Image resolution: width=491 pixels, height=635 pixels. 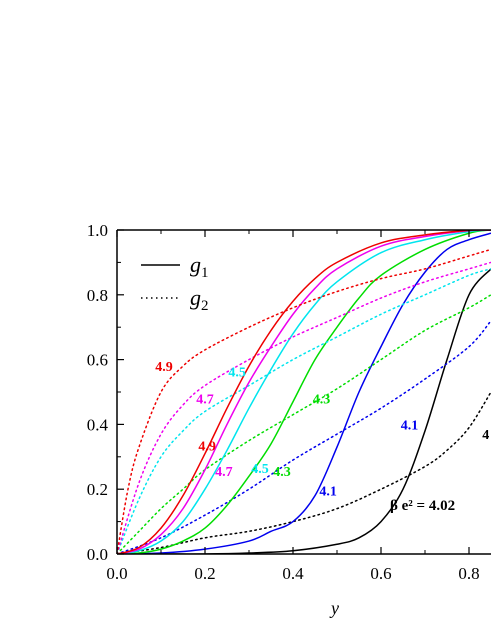 I want to click on legend-g1-label: g1, so click(x=199, y=266).